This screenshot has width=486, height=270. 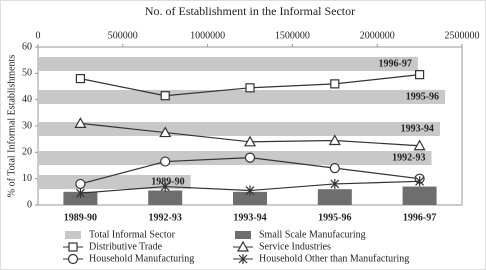 What do you see at coordinates (395, 63) in the screenshot?
I see `hbar-label: 1996-97` at bounding box center [395, 63].